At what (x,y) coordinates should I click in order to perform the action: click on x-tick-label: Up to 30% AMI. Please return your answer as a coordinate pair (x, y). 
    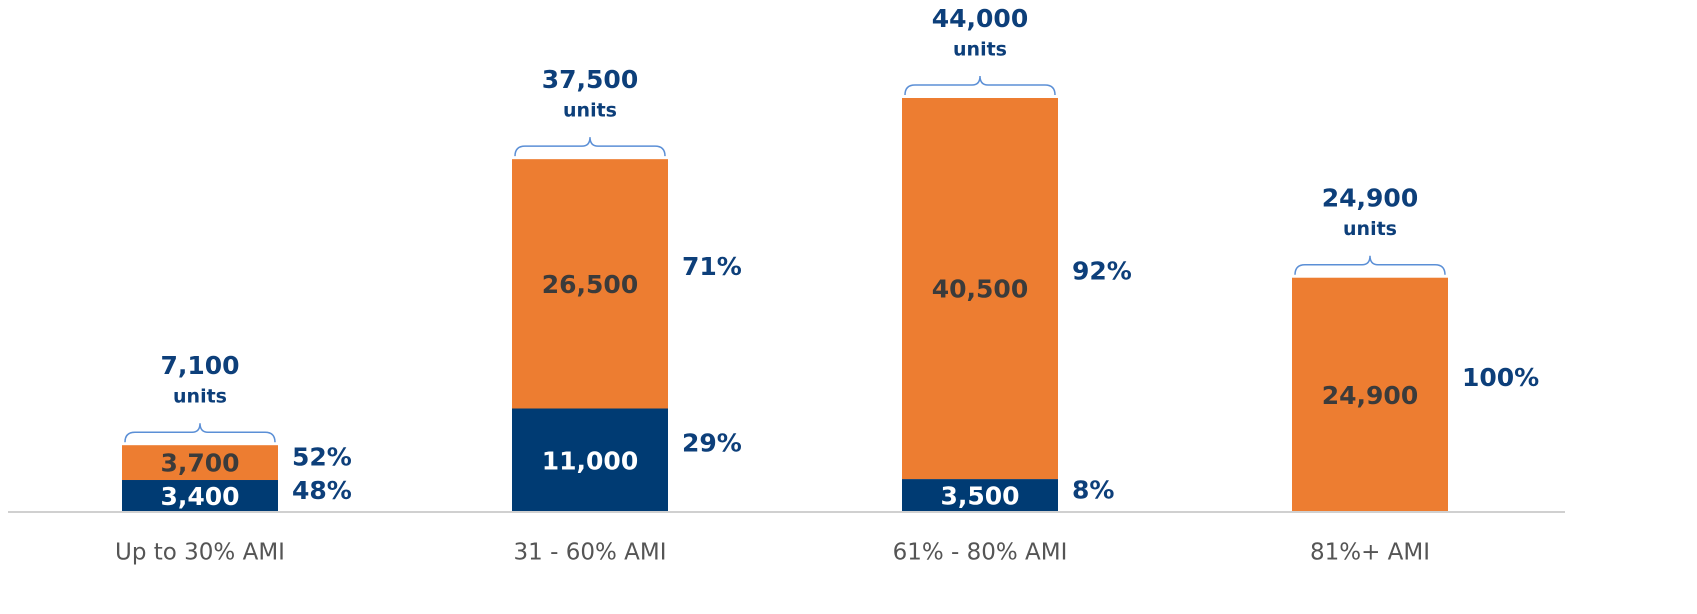
    Looking at the image, I should click on (200, 553).